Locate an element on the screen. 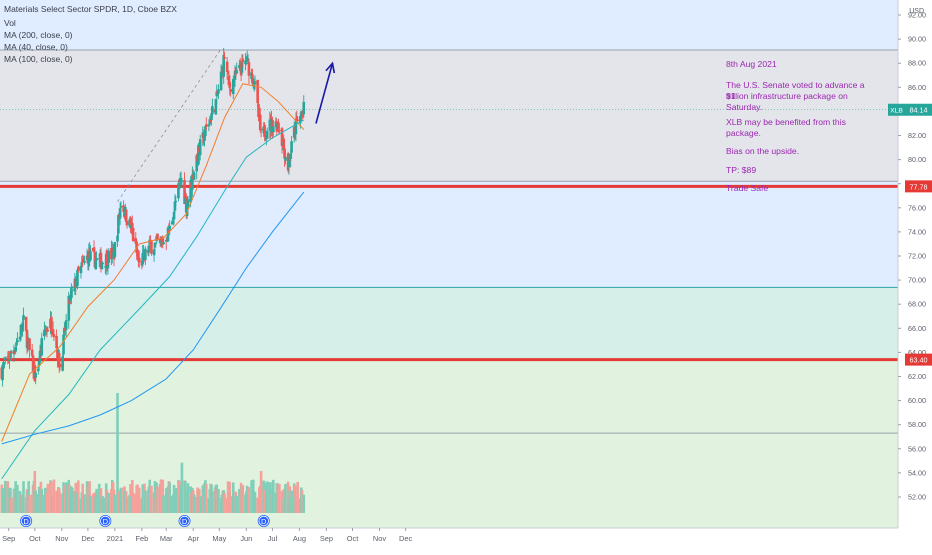 This screenshot has height=555, width=932. indicator-ma100-label: MA (100, close, 0) is located at coordinates (38, 59).